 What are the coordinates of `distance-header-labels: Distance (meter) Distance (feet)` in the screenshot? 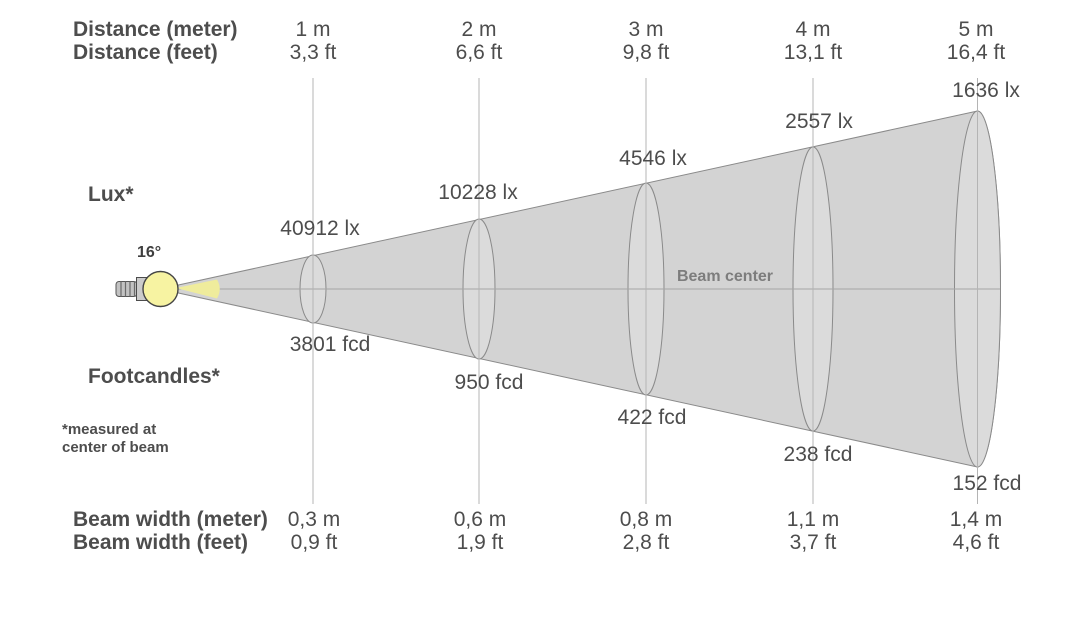 It's located at (155, 41).